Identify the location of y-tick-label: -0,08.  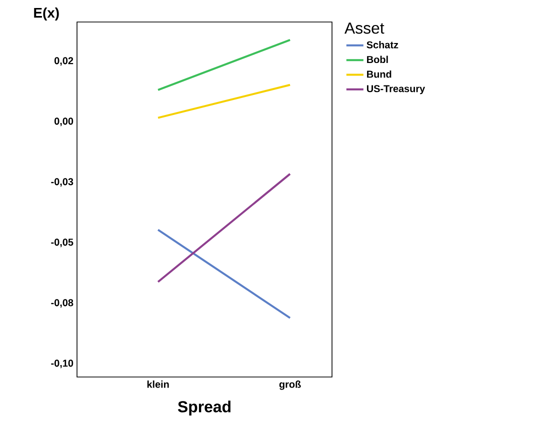
(62, 303).